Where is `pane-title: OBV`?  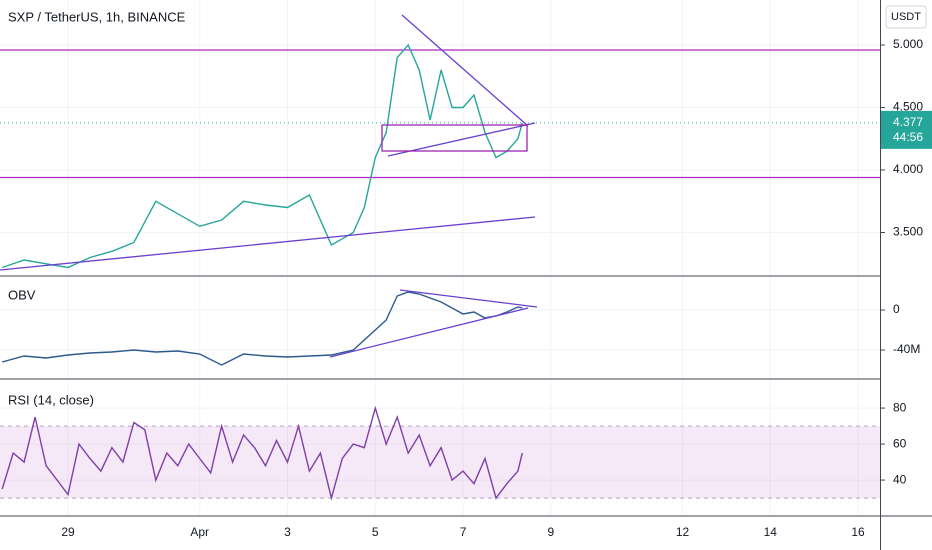 pane-title: OBV is located at coordinates (22, 294).